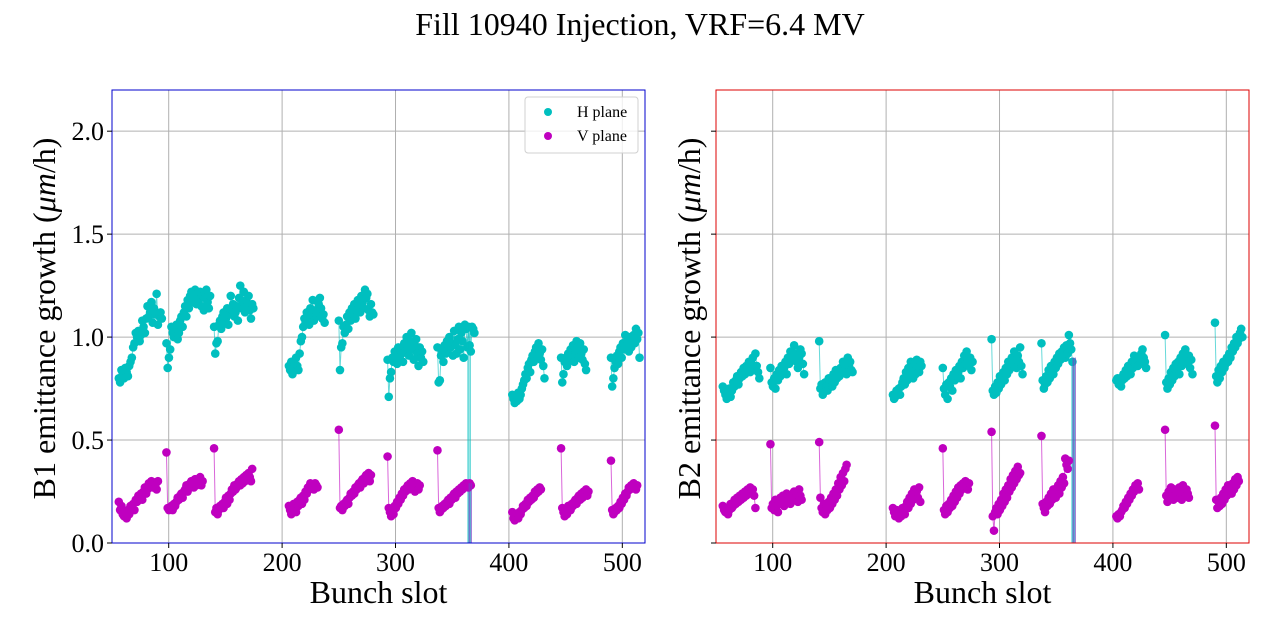  I want to click on y-tick-label: 1.0, so click(88, 337).